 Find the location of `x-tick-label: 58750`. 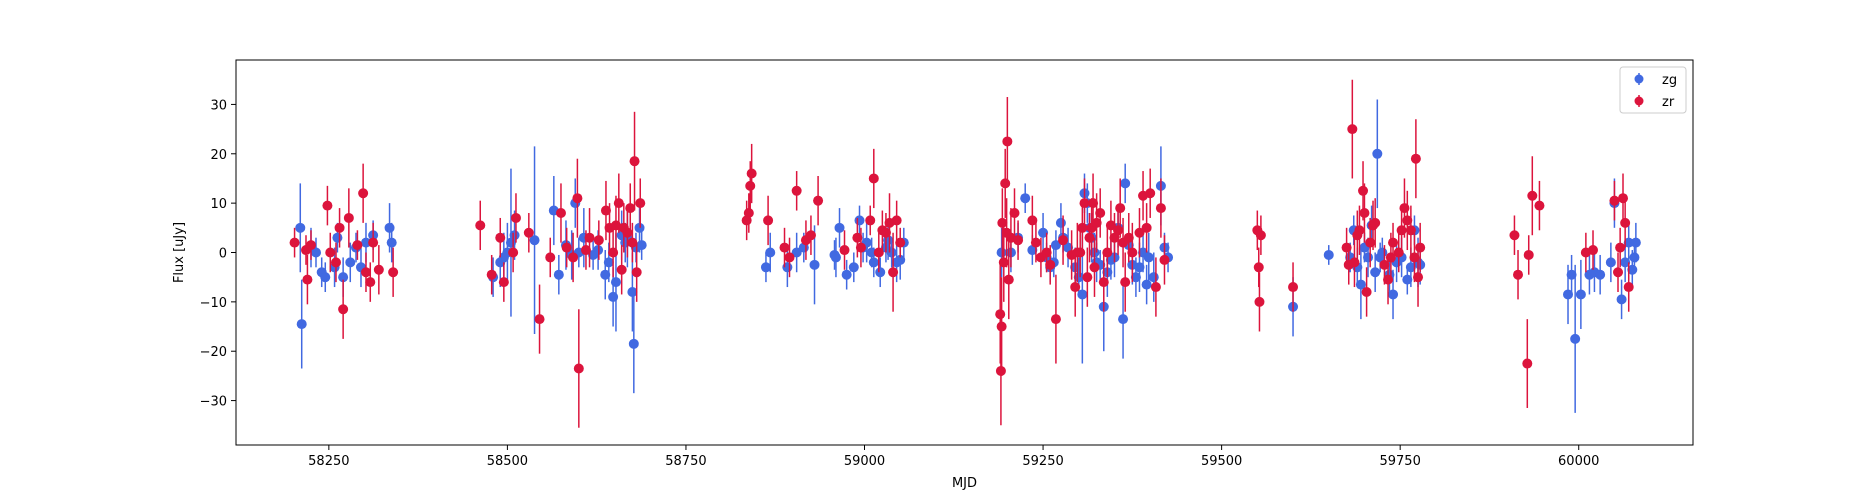

x-tick-label: 58750 is located at coordinates (685, 461).